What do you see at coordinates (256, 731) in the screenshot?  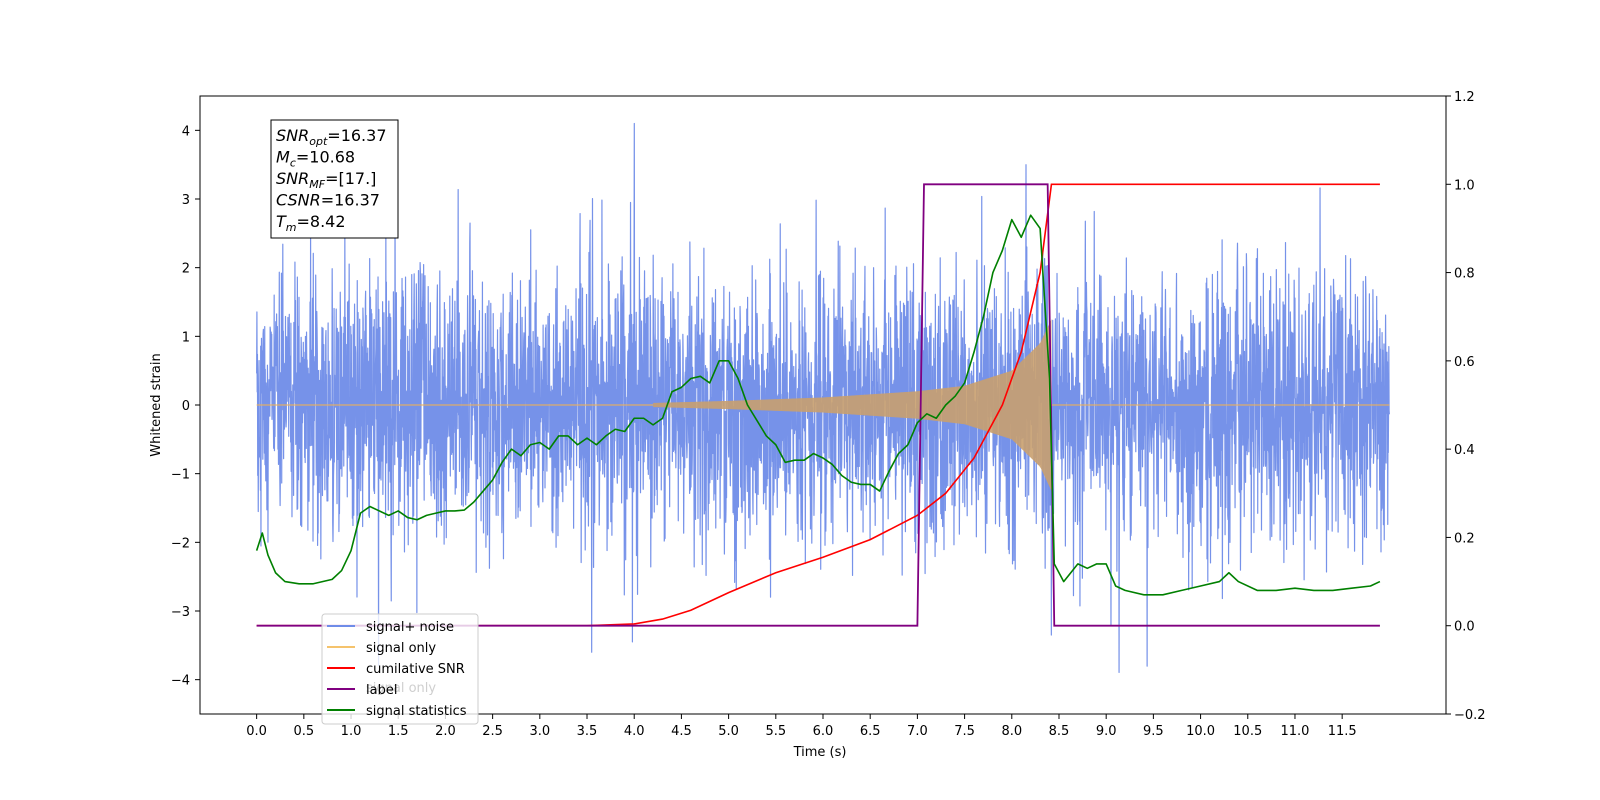 I see `x-tick-label: 0.0` at bounding box center [256, 731].